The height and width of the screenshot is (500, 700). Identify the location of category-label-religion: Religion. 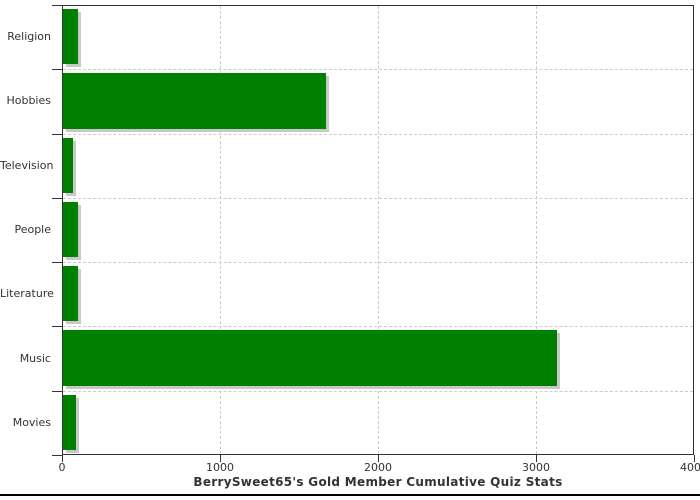
(29, 37).